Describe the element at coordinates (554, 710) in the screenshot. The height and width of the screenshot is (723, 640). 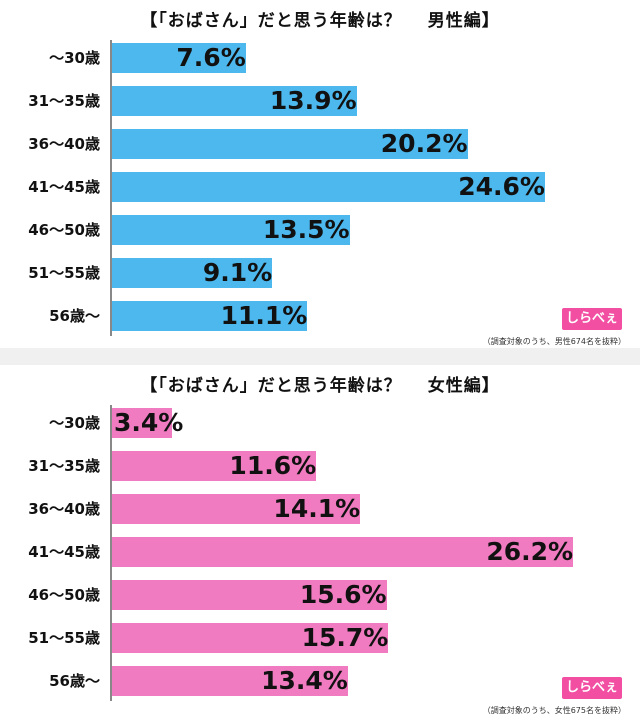
I see `survey-note: （調査対象のうち、女性675名を抜粋）` at that location.